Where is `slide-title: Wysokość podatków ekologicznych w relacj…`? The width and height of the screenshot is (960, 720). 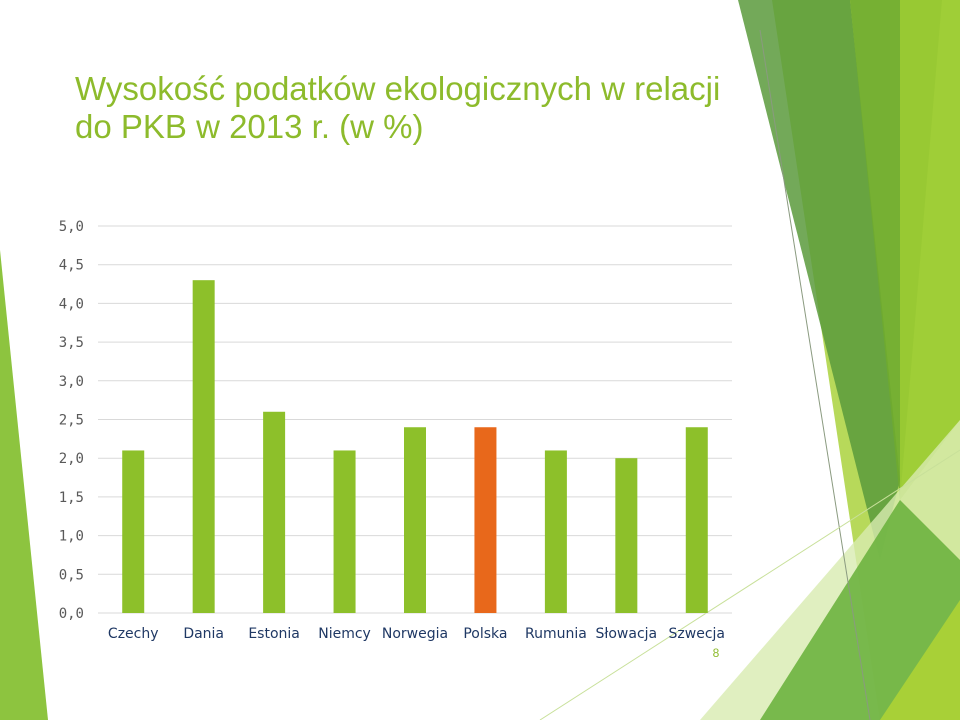
slide-title: Wysokość podatków ekologicznych w relacj… is located at coordinates (405, 108).